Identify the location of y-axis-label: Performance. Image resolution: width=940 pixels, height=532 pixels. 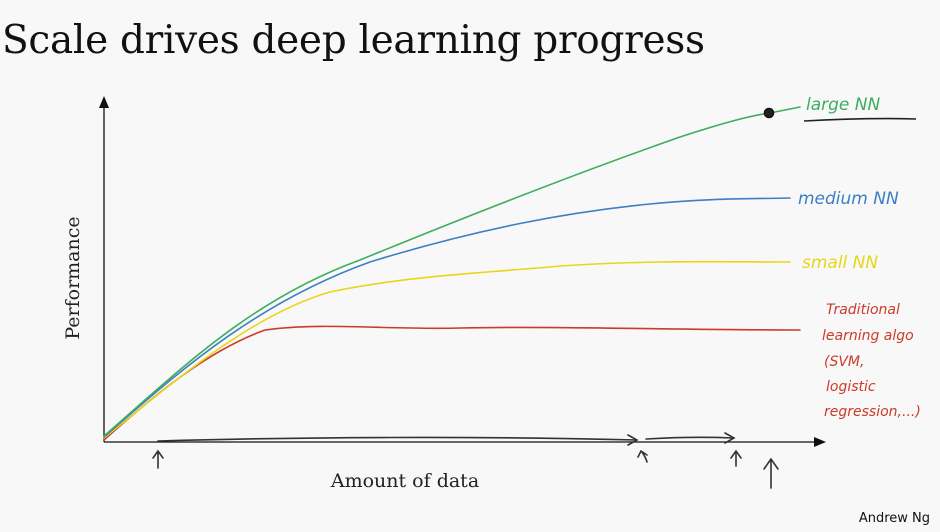
(73, 278).